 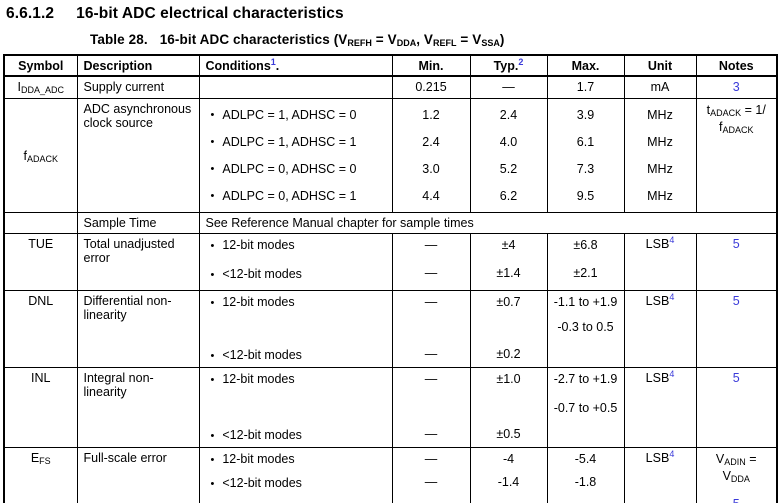 What do you see at coordinates (660, 65) in the screenshot?
I see `header-unit: Unit` at bounding box center [660, 65].